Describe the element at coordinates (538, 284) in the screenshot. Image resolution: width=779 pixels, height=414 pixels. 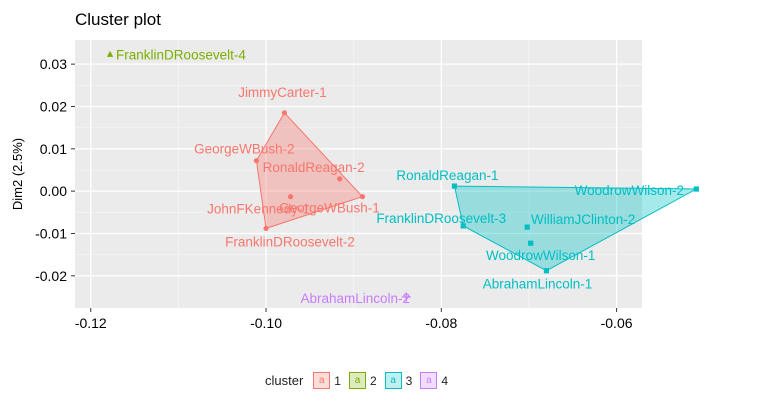
I see `point-label-AbrahamLincoln-1: AbrahamLincoln-1` at that location.